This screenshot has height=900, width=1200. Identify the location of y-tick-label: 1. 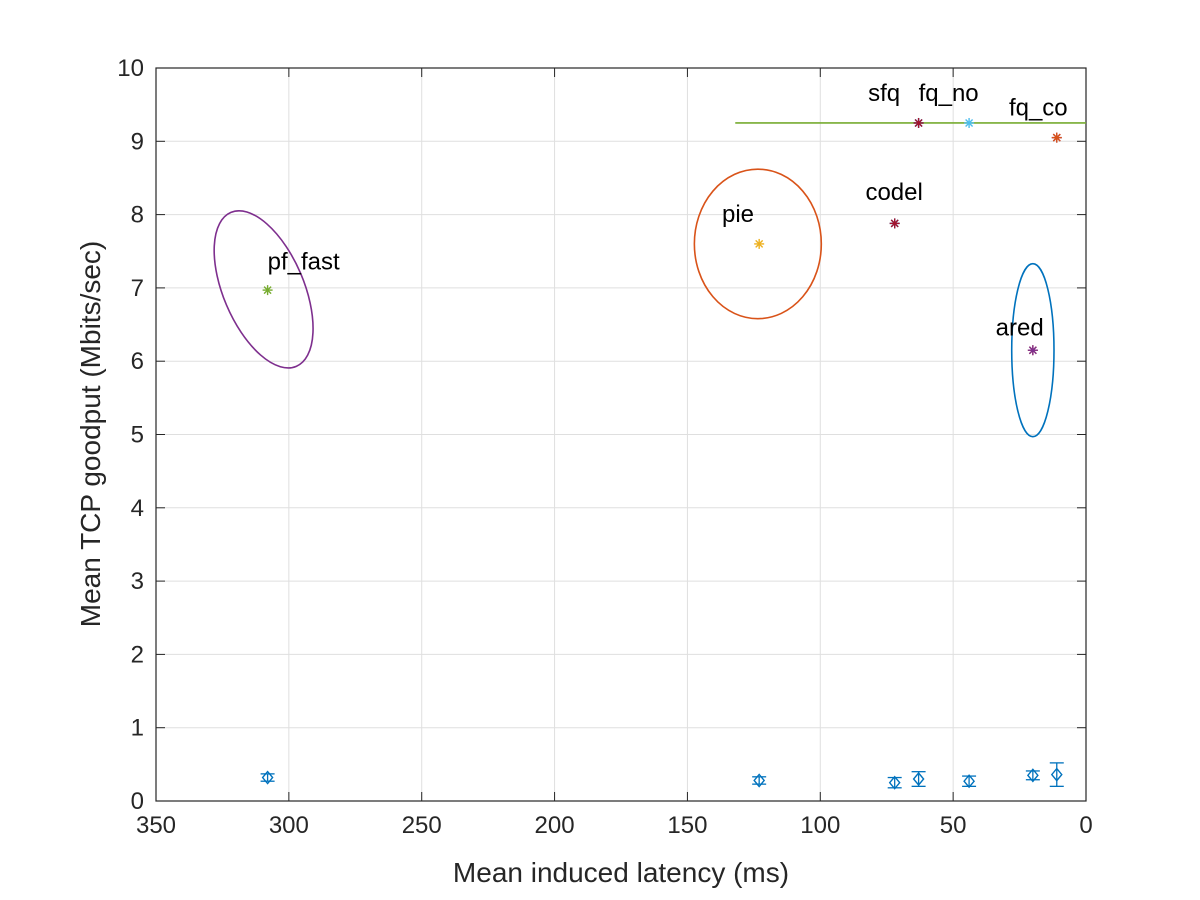
(137, 728).